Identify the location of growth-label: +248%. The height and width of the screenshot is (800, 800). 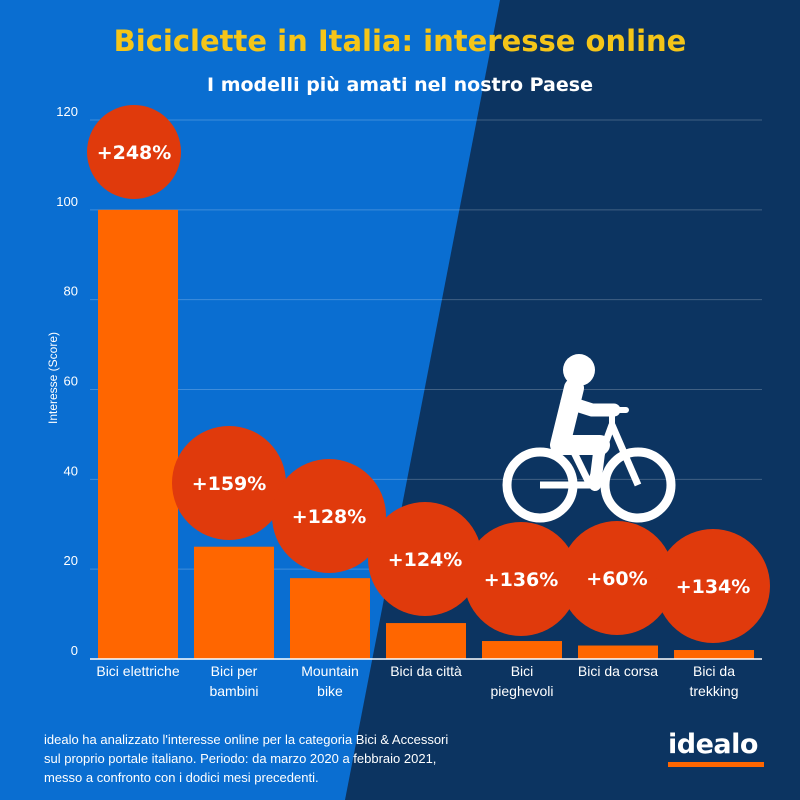
(134, 153).